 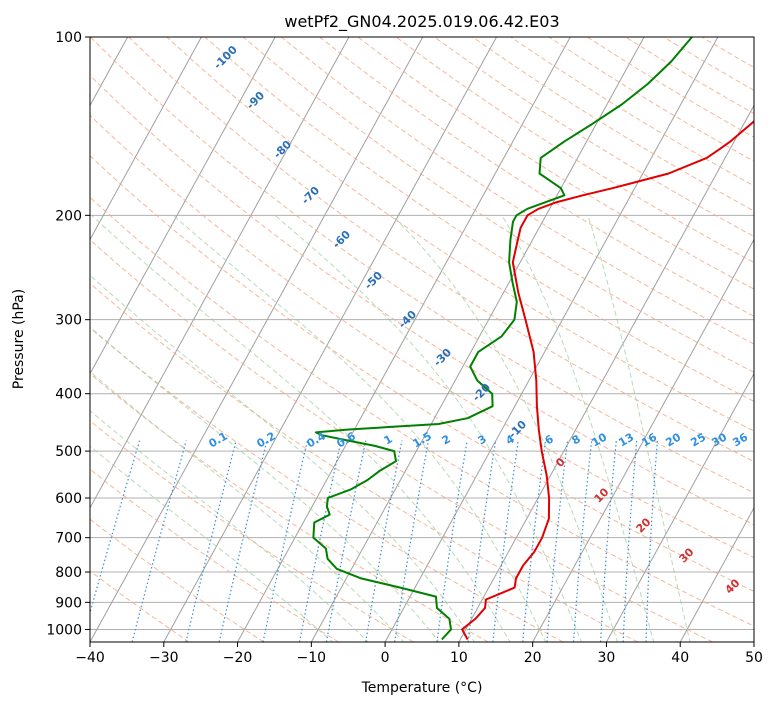 I want to click on x-tick-label: 0, so click(x=385, y=658).